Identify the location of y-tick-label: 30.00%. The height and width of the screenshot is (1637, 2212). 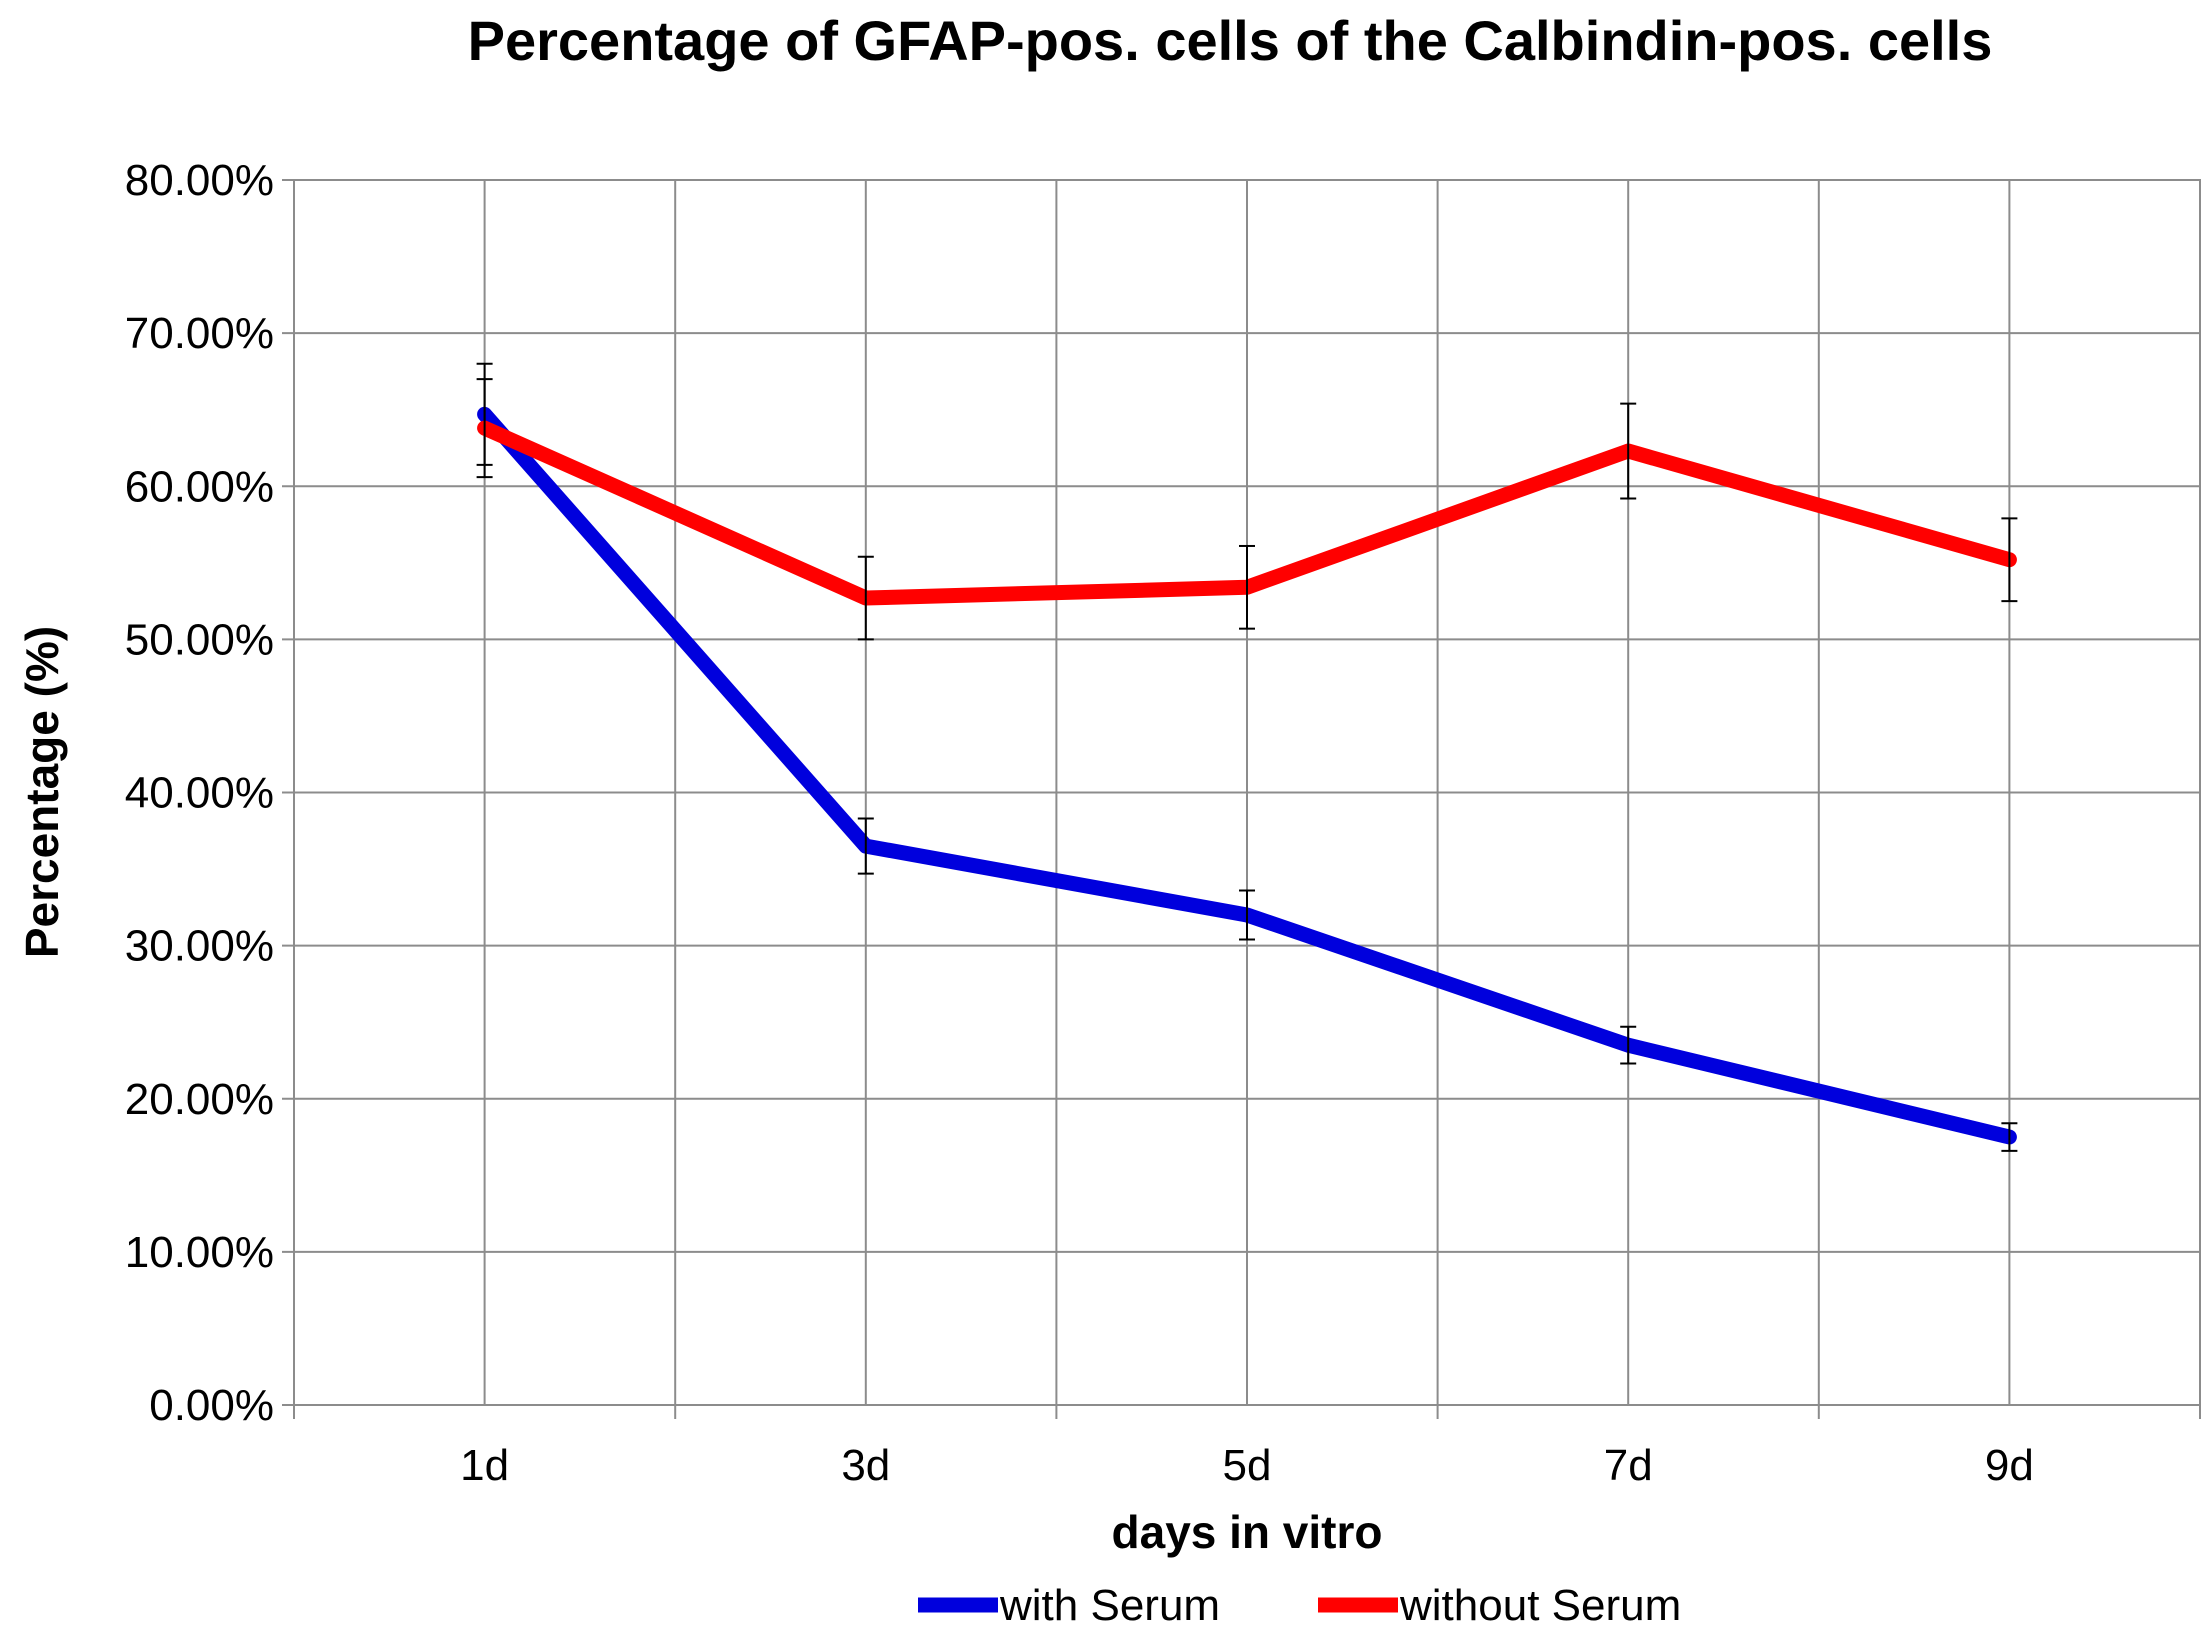
(199, 946).